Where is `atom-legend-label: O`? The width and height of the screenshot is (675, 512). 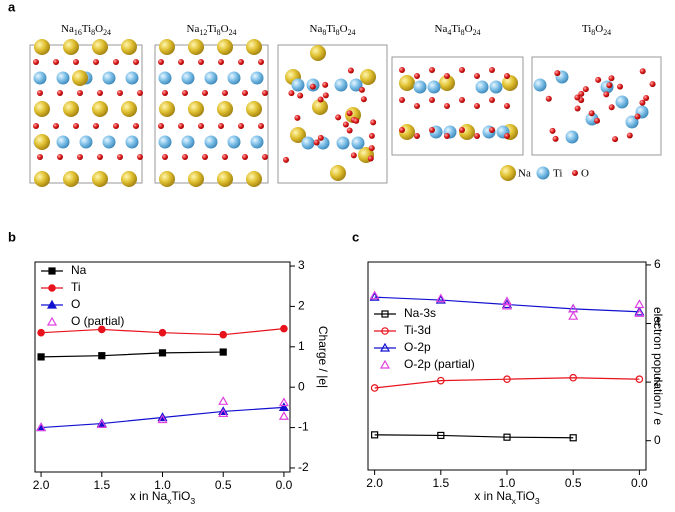
atom-legend-label: O is located at coordinates (585, 174).